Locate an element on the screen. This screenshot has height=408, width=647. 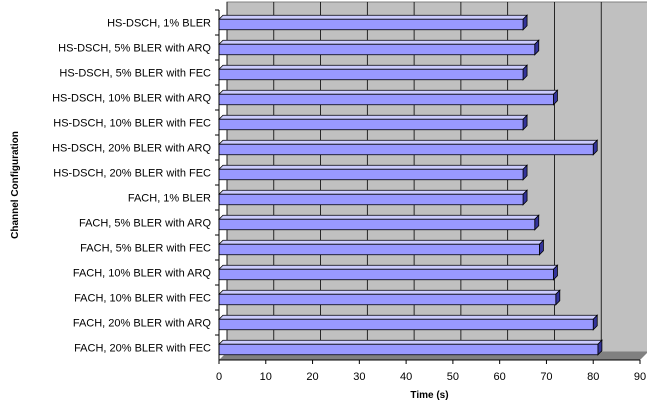
x-tick-label: 30 is located at coordinates (359, 377).